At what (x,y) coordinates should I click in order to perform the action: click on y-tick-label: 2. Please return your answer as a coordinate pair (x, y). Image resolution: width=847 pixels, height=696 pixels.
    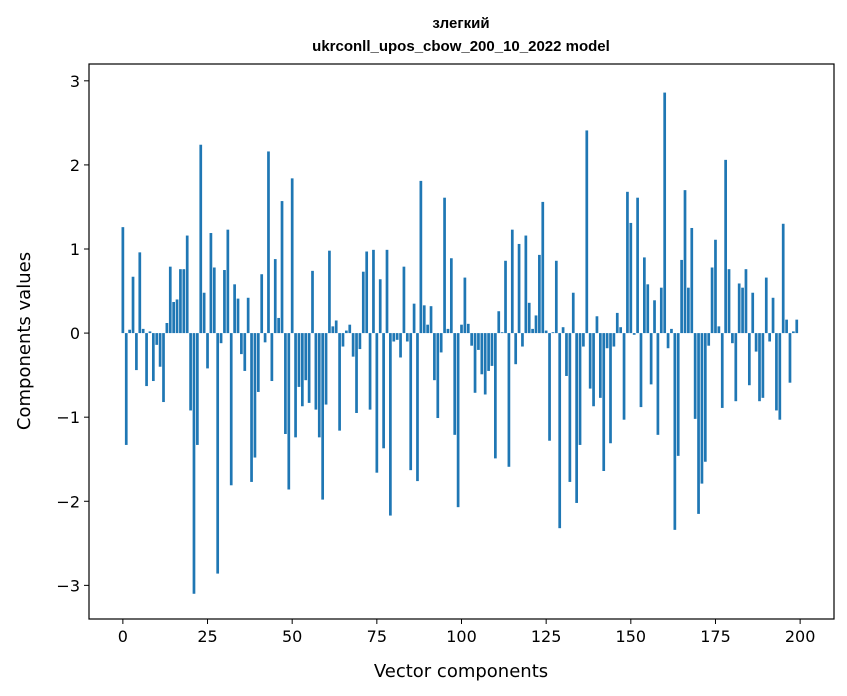
    Looking at the image, I should click on (75, 165).